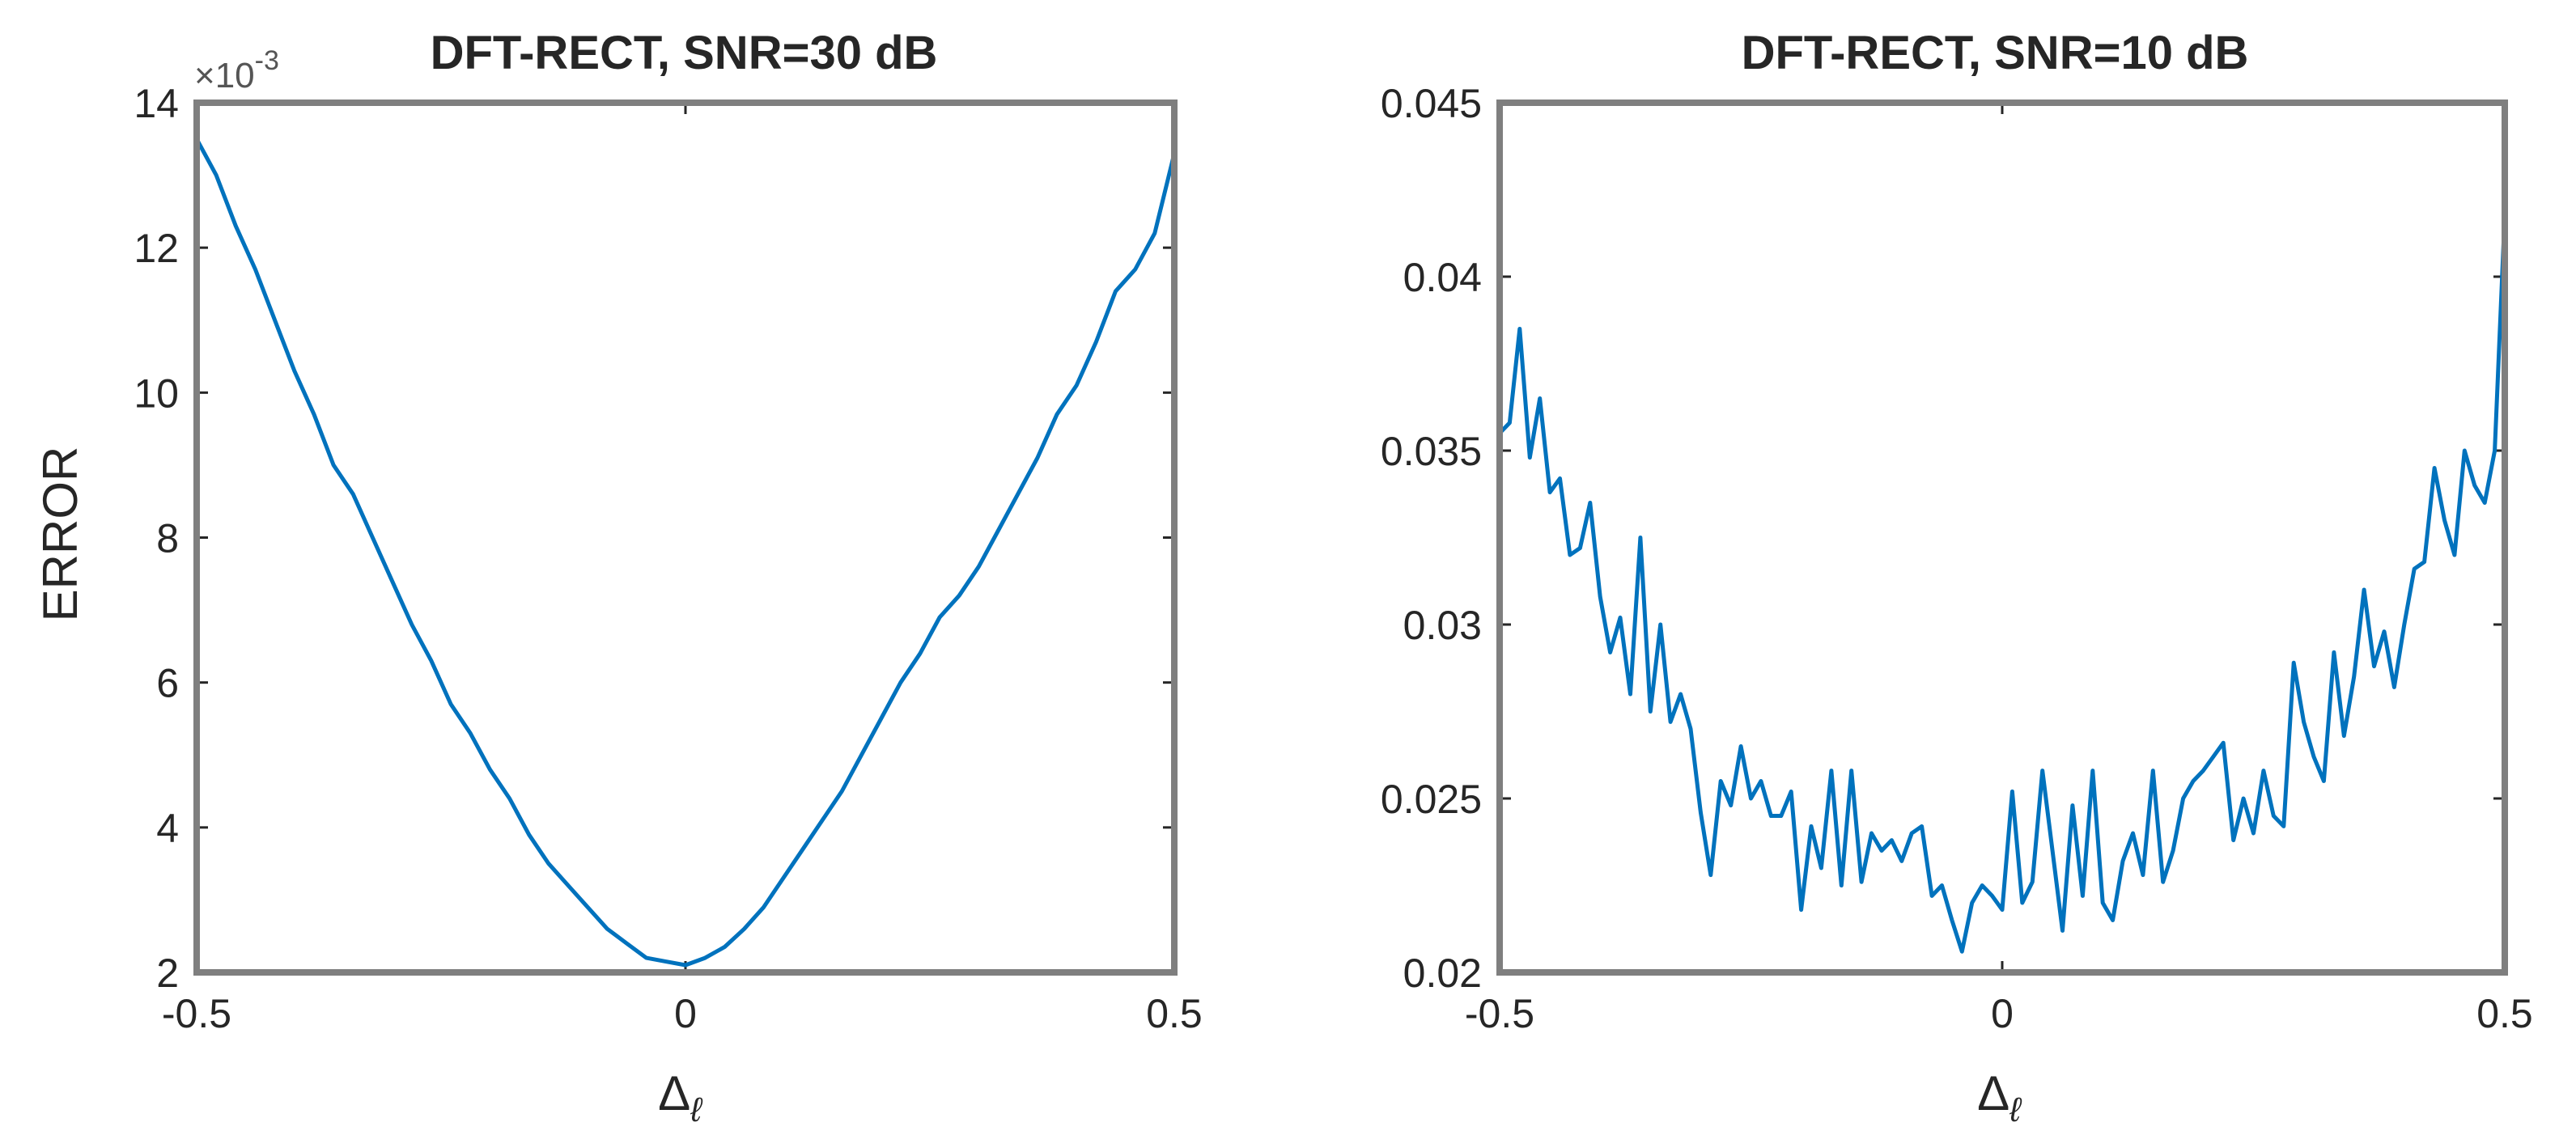 The width and height of the screenshot is (2576, 1135). What do you see at coordinates (684, 53) in the screenshot?
I see `chart-left-title: DFT-RECT, SNR=30 dB` at bounding box center [684, 53].